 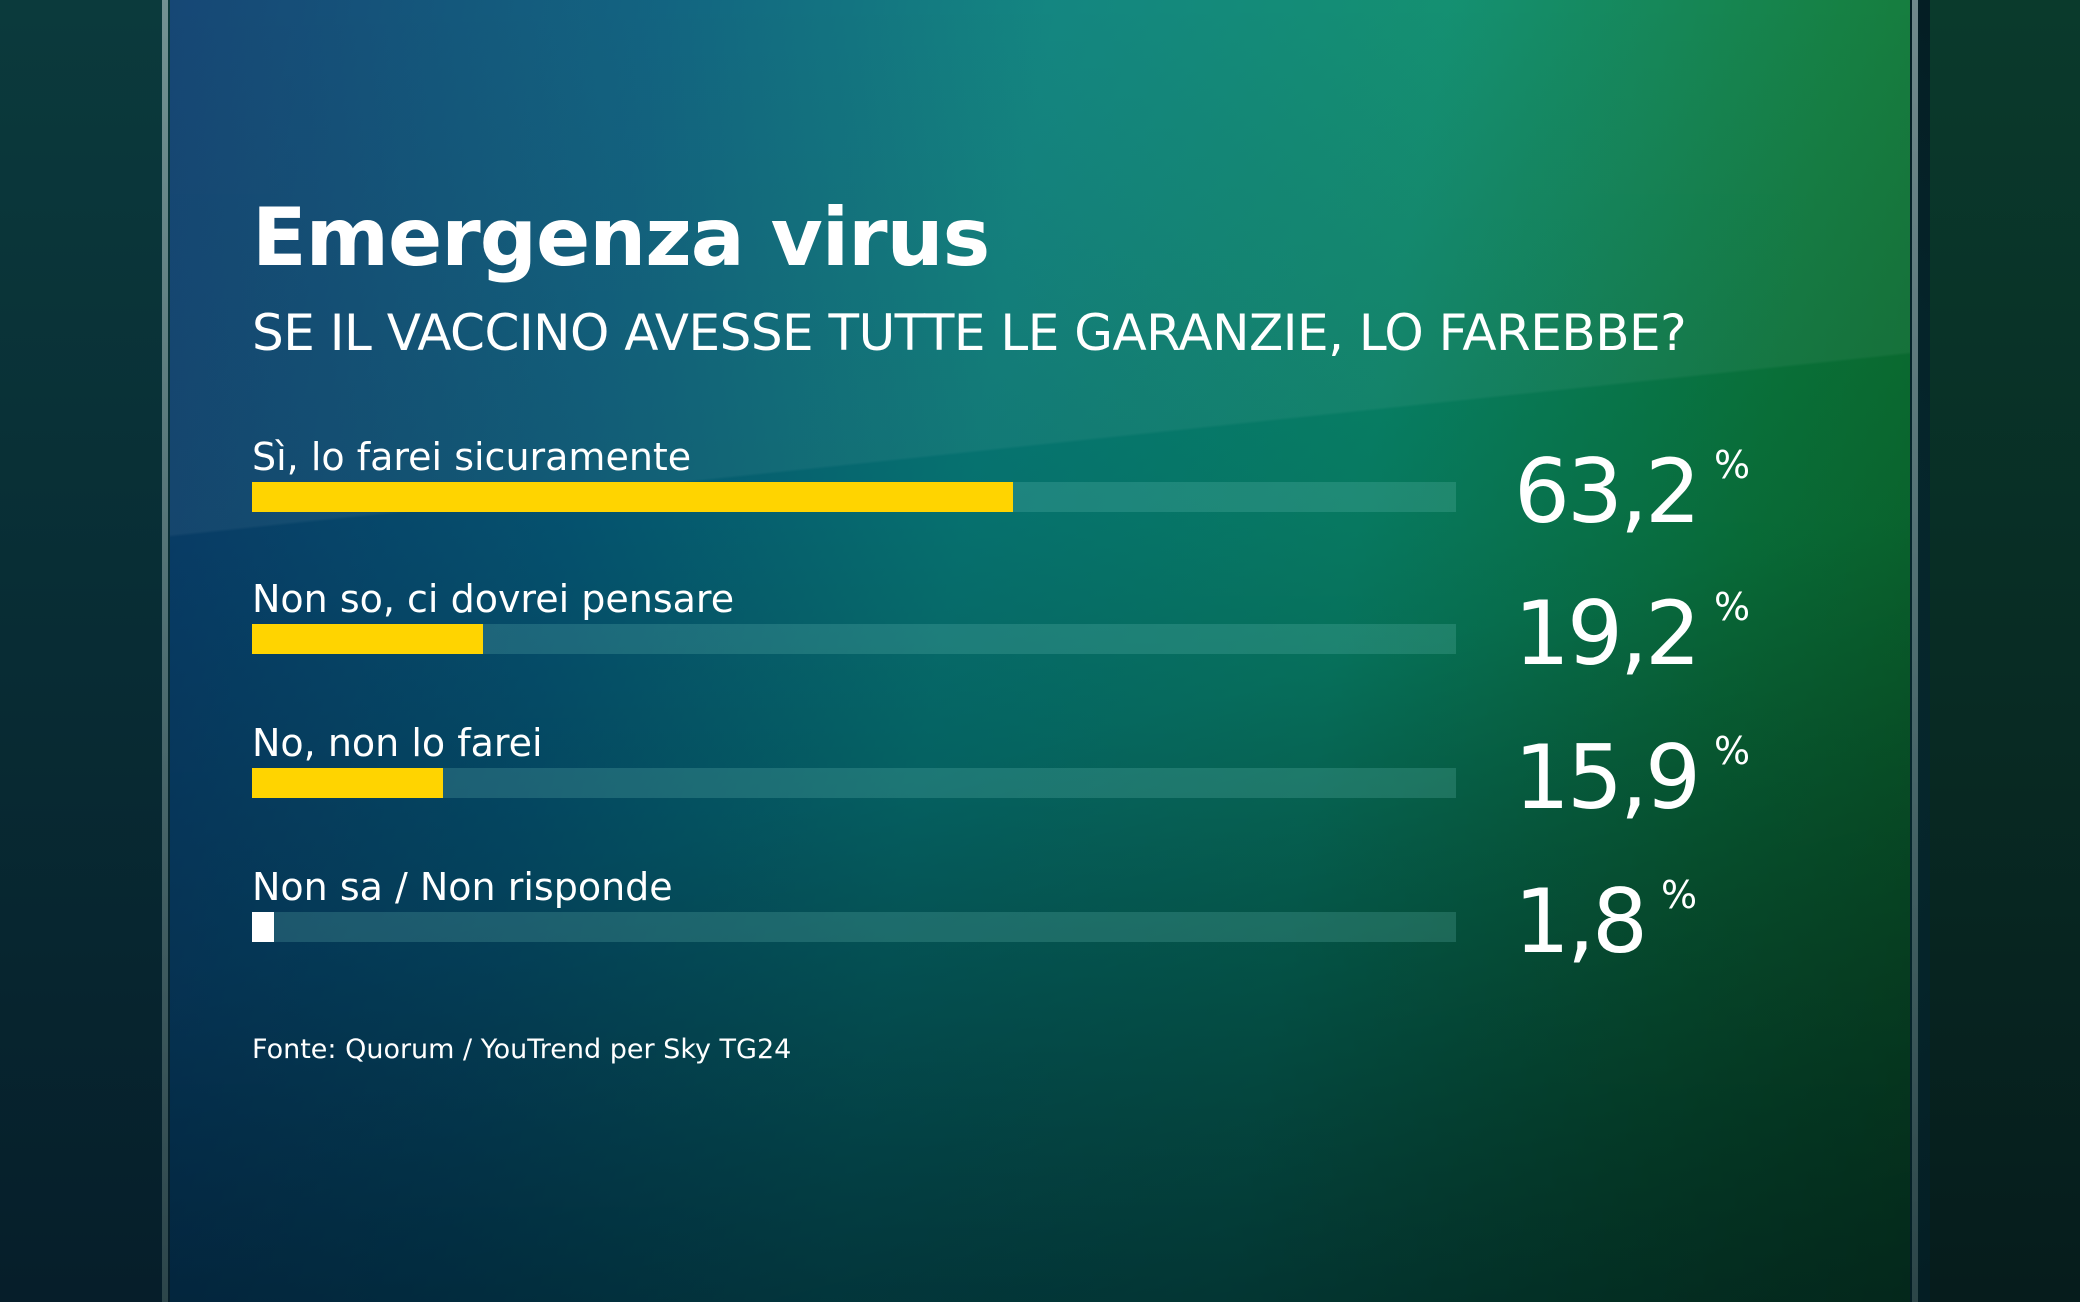 What do you see at coordinates (1607, 491) in the screenshot?
I see `bar-value-label: 63,2` at bounding box center [1607, 491].